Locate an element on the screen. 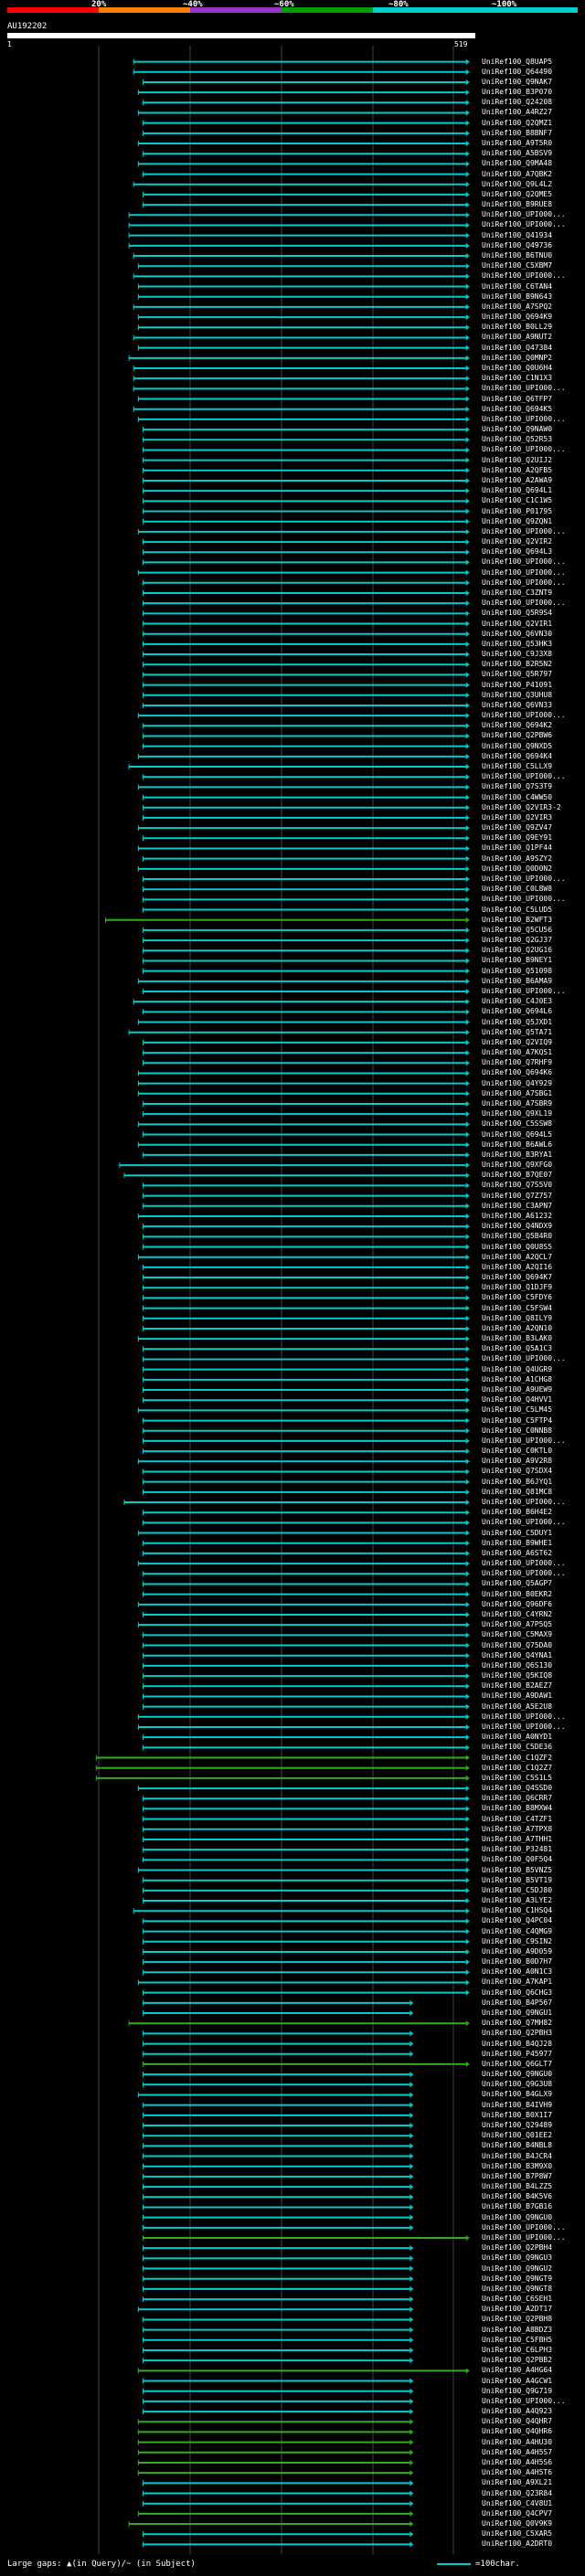 This screenshot has width=585, height=2576. hit-label: UniRef100_Q9NXD5 is located at coordinates (517, 745).